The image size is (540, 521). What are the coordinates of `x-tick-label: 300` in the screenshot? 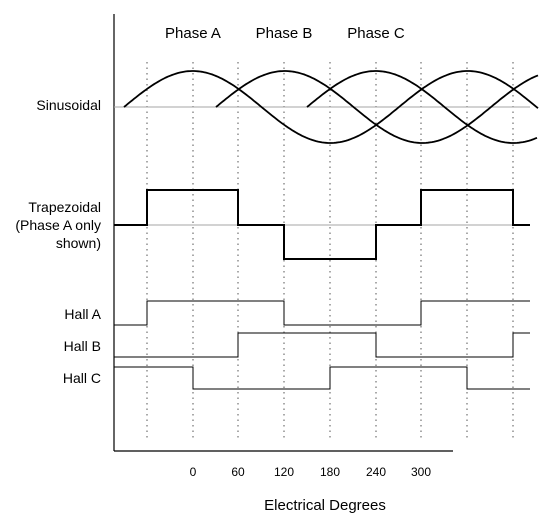 It's located at (421, 472).